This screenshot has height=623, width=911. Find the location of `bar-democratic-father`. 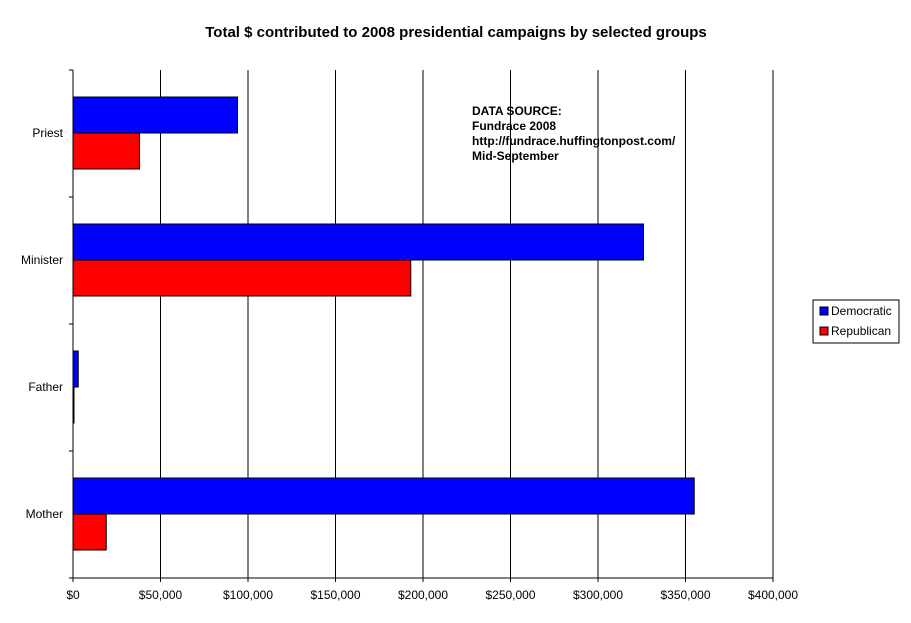

bar-democratic-father is located at coordinates (75, 369).